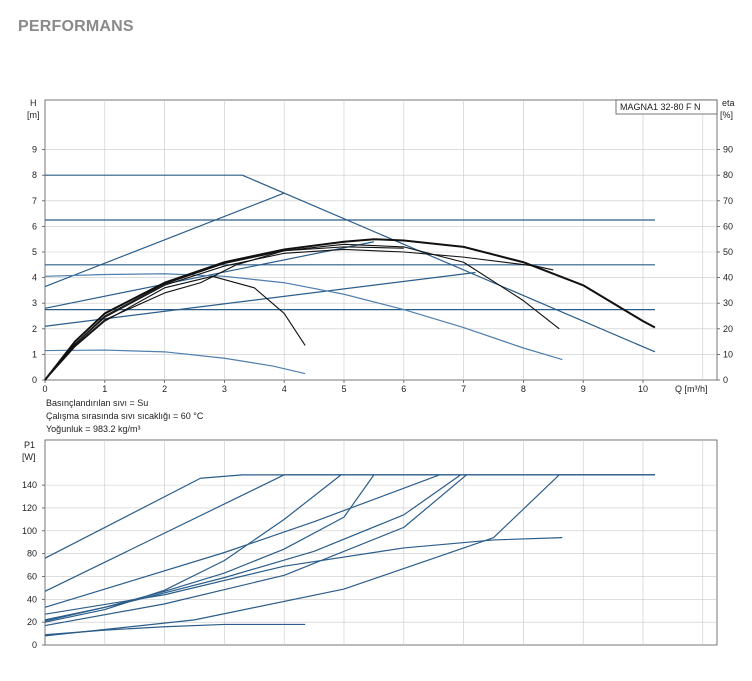 The image size is (752, 681). What do you see at coordinates (29, 508) in the screenshot?
I see `y-tick-label: 120` at bounding box center [29, 508].